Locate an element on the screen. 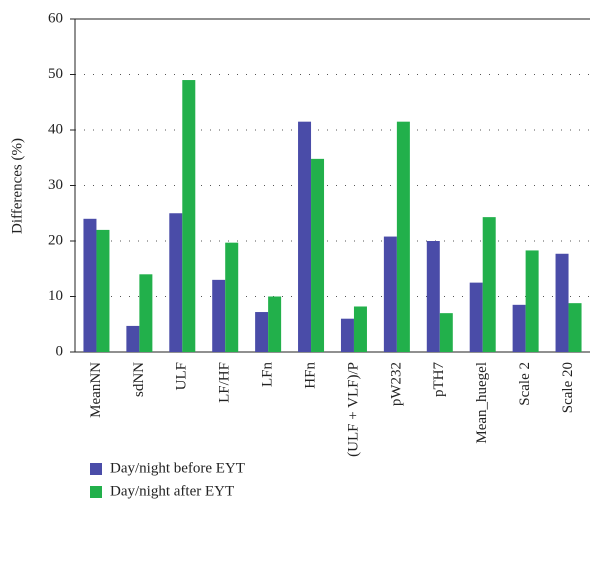  x-tick-label: Scale 2 is located at coordinates (525, 384).